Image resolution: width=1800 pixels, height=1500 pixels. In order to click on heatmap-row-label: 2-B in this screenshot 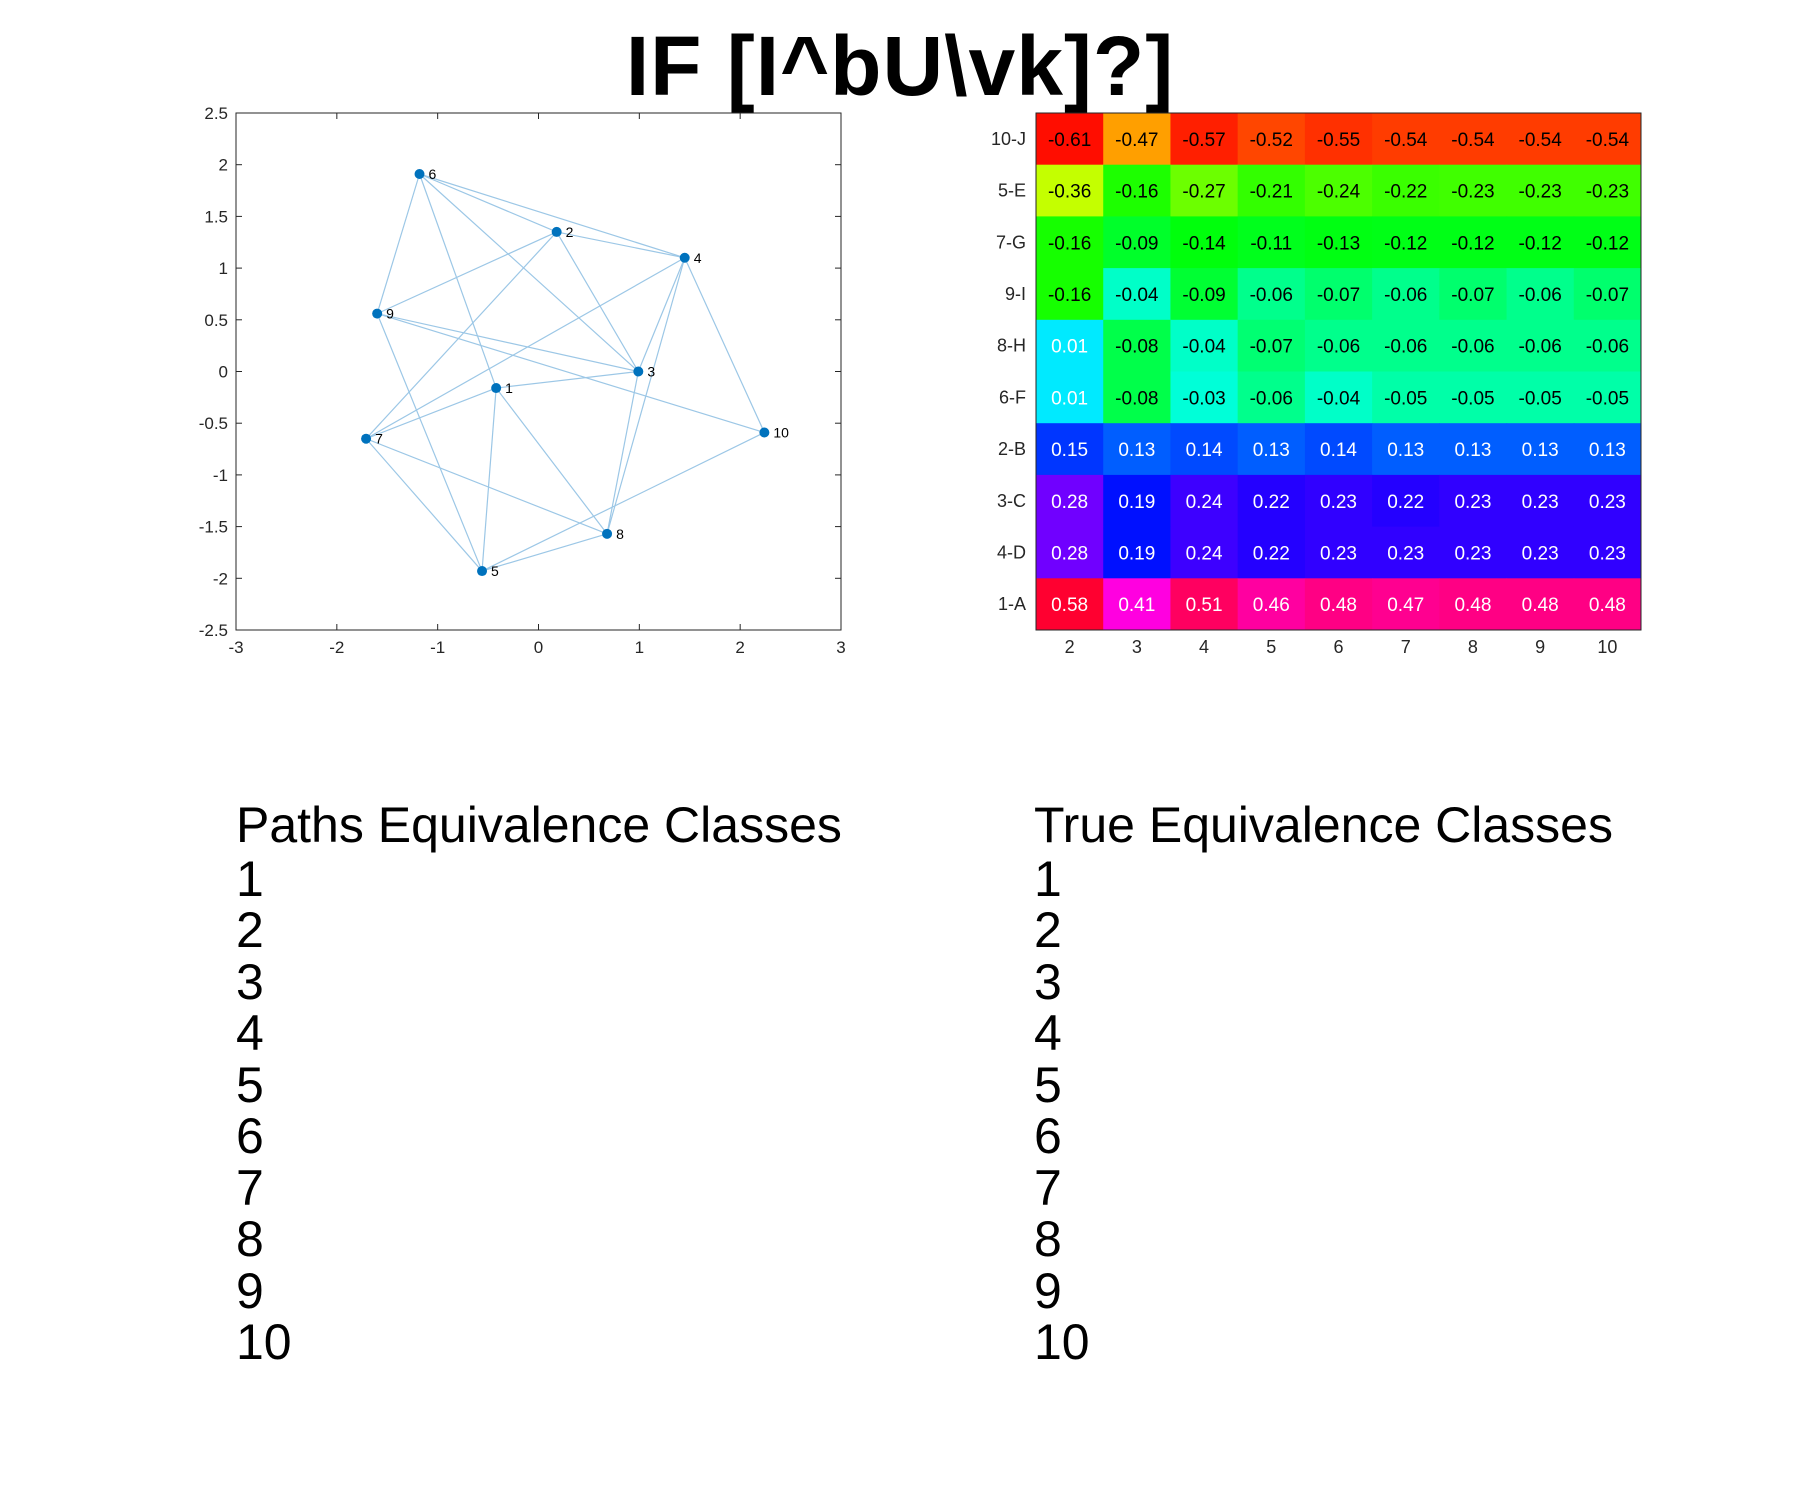, I will do `click(1012, 449)`.